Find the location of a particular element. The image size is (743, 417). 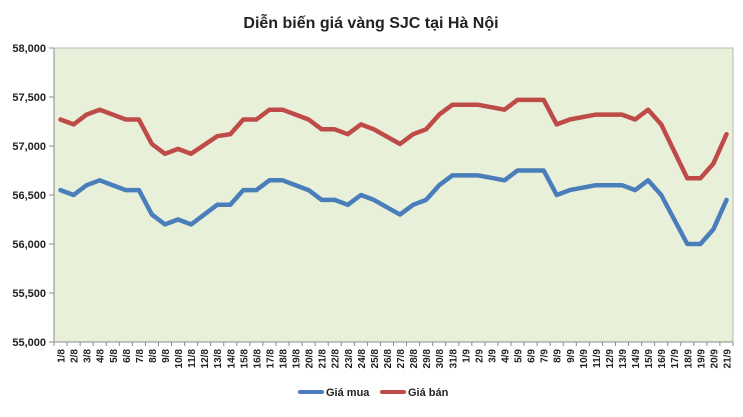

x-tick-label: 4/9 is located at coordinates (505, 356).